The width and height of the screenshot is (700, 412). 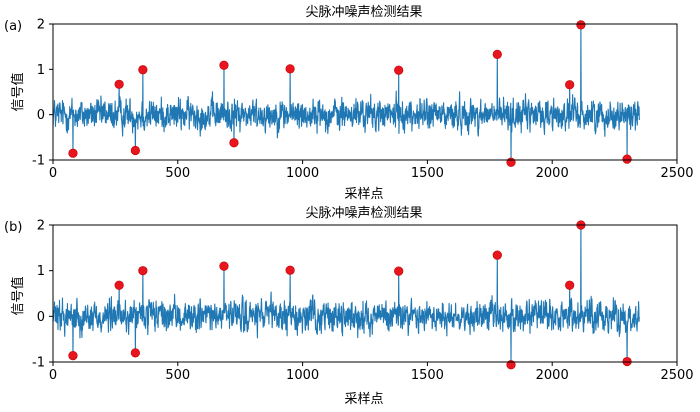 I want to click on panel-label: (a), so click(x=13, y=26).